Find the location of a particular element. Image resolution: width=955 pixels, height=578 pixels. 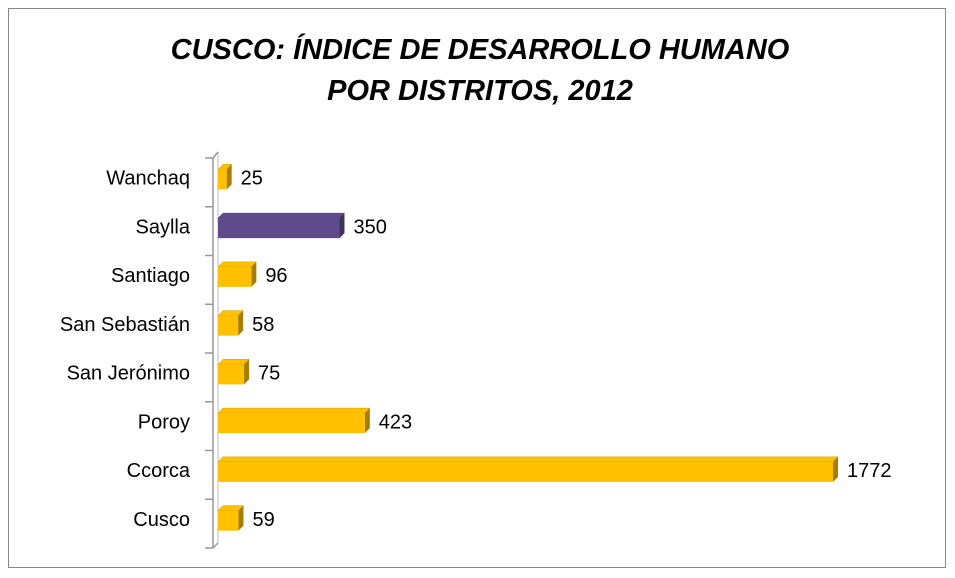

value-label: 1772 is located at coordinates (869, 471).